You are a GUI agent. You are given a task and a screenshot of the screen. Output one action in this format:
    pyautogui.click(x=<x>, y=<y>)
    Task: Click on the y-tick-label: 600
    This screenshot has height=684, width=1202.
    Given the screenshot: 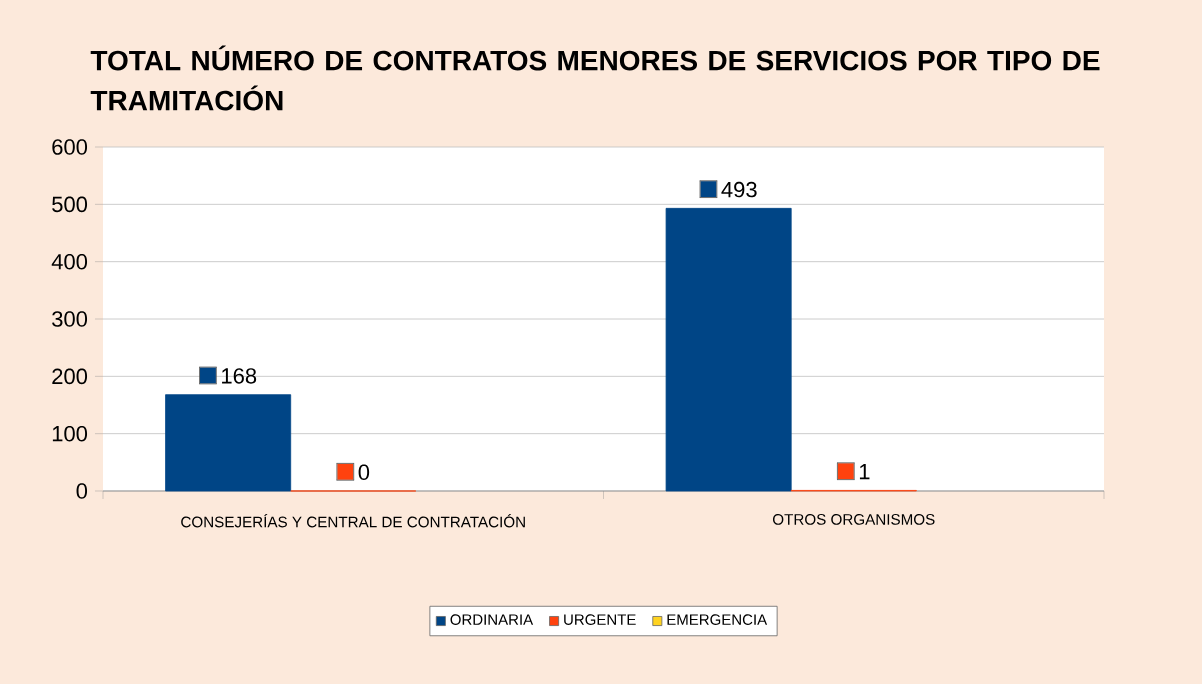 What is the action you would take?
    pyautogui.click(x=70, y=147)
    